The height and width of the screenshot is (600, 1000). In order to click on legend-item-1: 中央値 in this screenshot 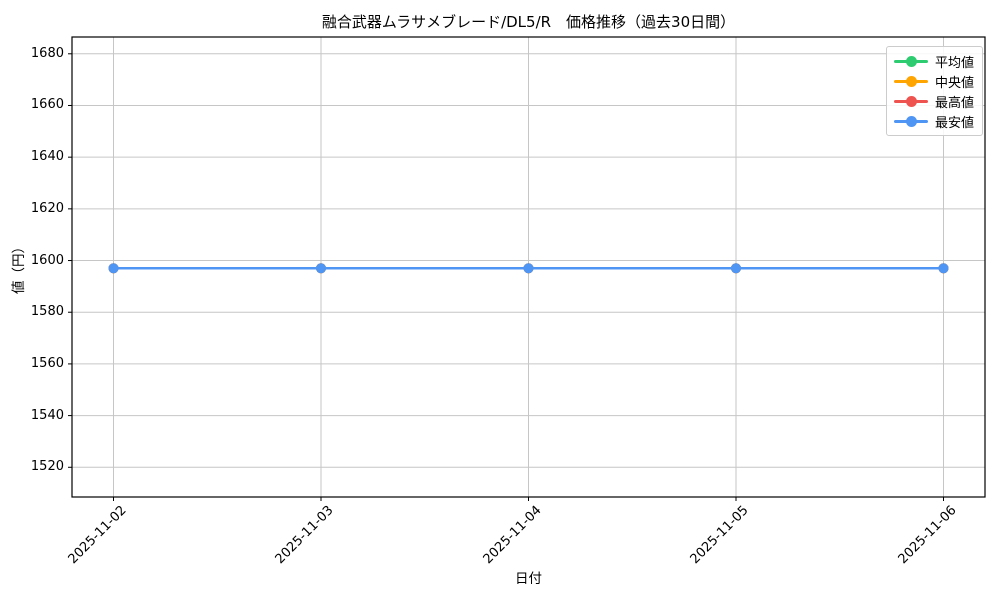, I will do `click(934, 81)`.